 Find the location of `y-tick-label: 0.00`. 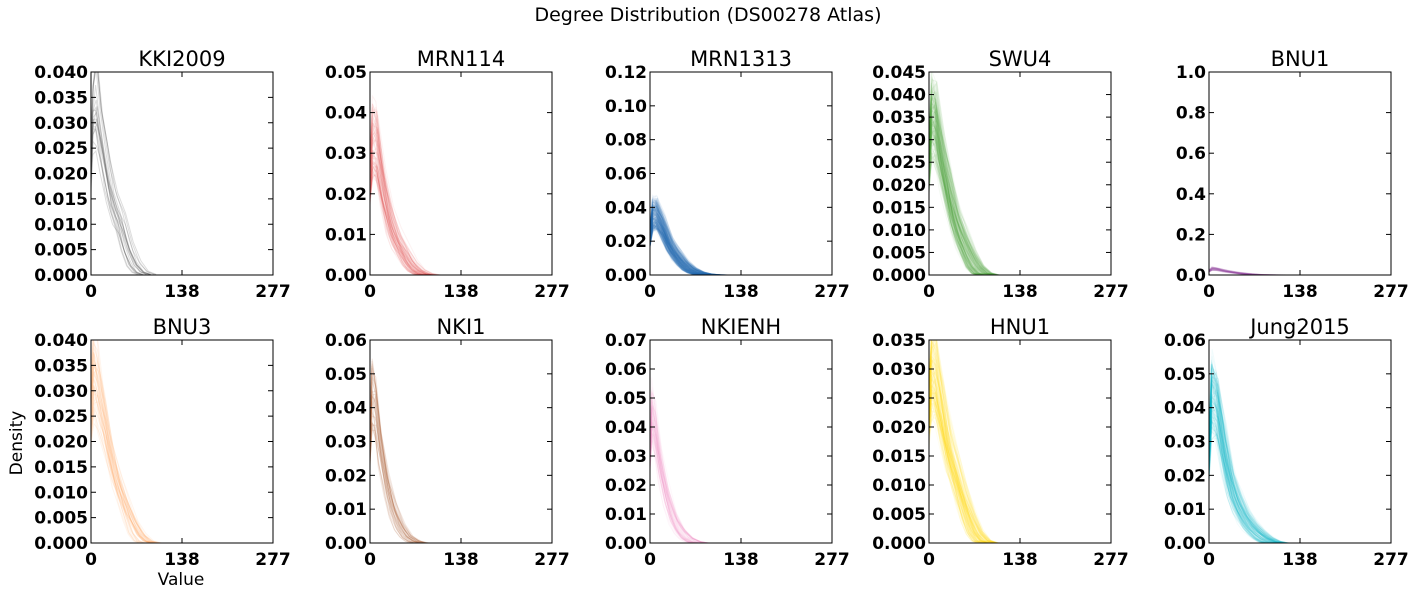

y-tick-label: 0.00 is located at coordinates (626, 544).